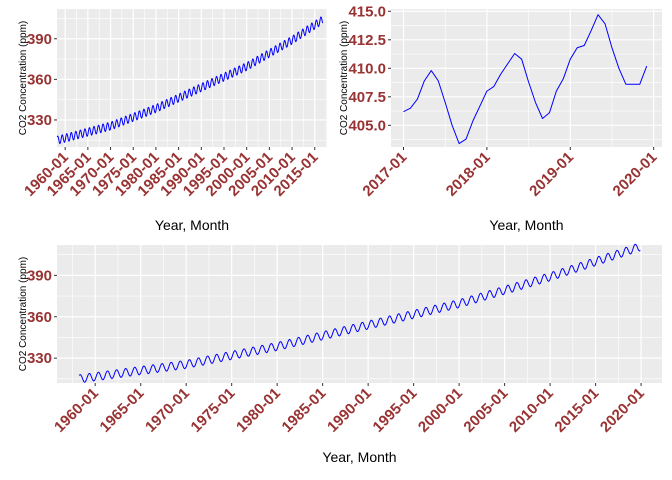  Describe the element at coordinates (485, 410) in the screenshot. I see `x-tick-label: 2005-01` at that location.